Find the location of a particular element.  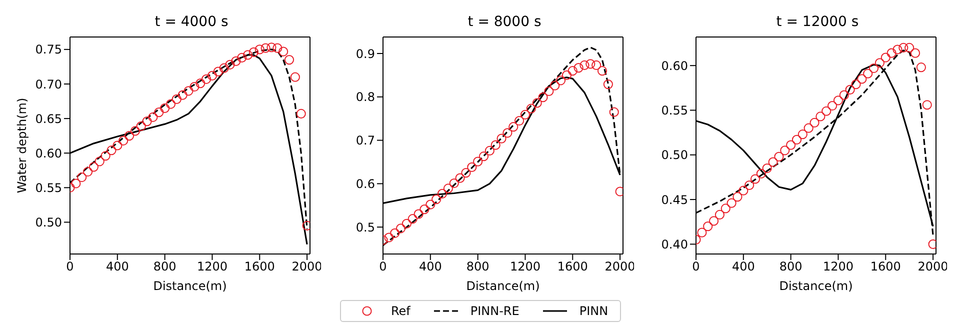

y-tick-label: 0.8 is located at coordinates (365, 97).